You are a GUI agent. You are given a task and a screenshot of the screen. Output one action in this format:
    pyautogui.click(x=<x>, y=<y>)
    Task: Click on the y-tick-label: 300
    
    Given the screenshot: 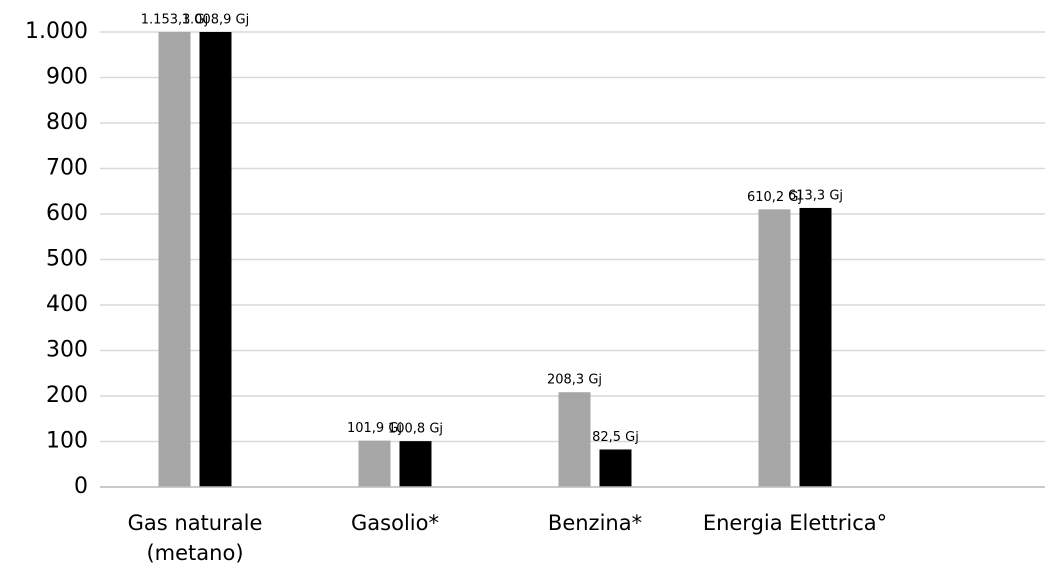 What is the action you would take?
    pyautogui.click(x=67, y=350)
    